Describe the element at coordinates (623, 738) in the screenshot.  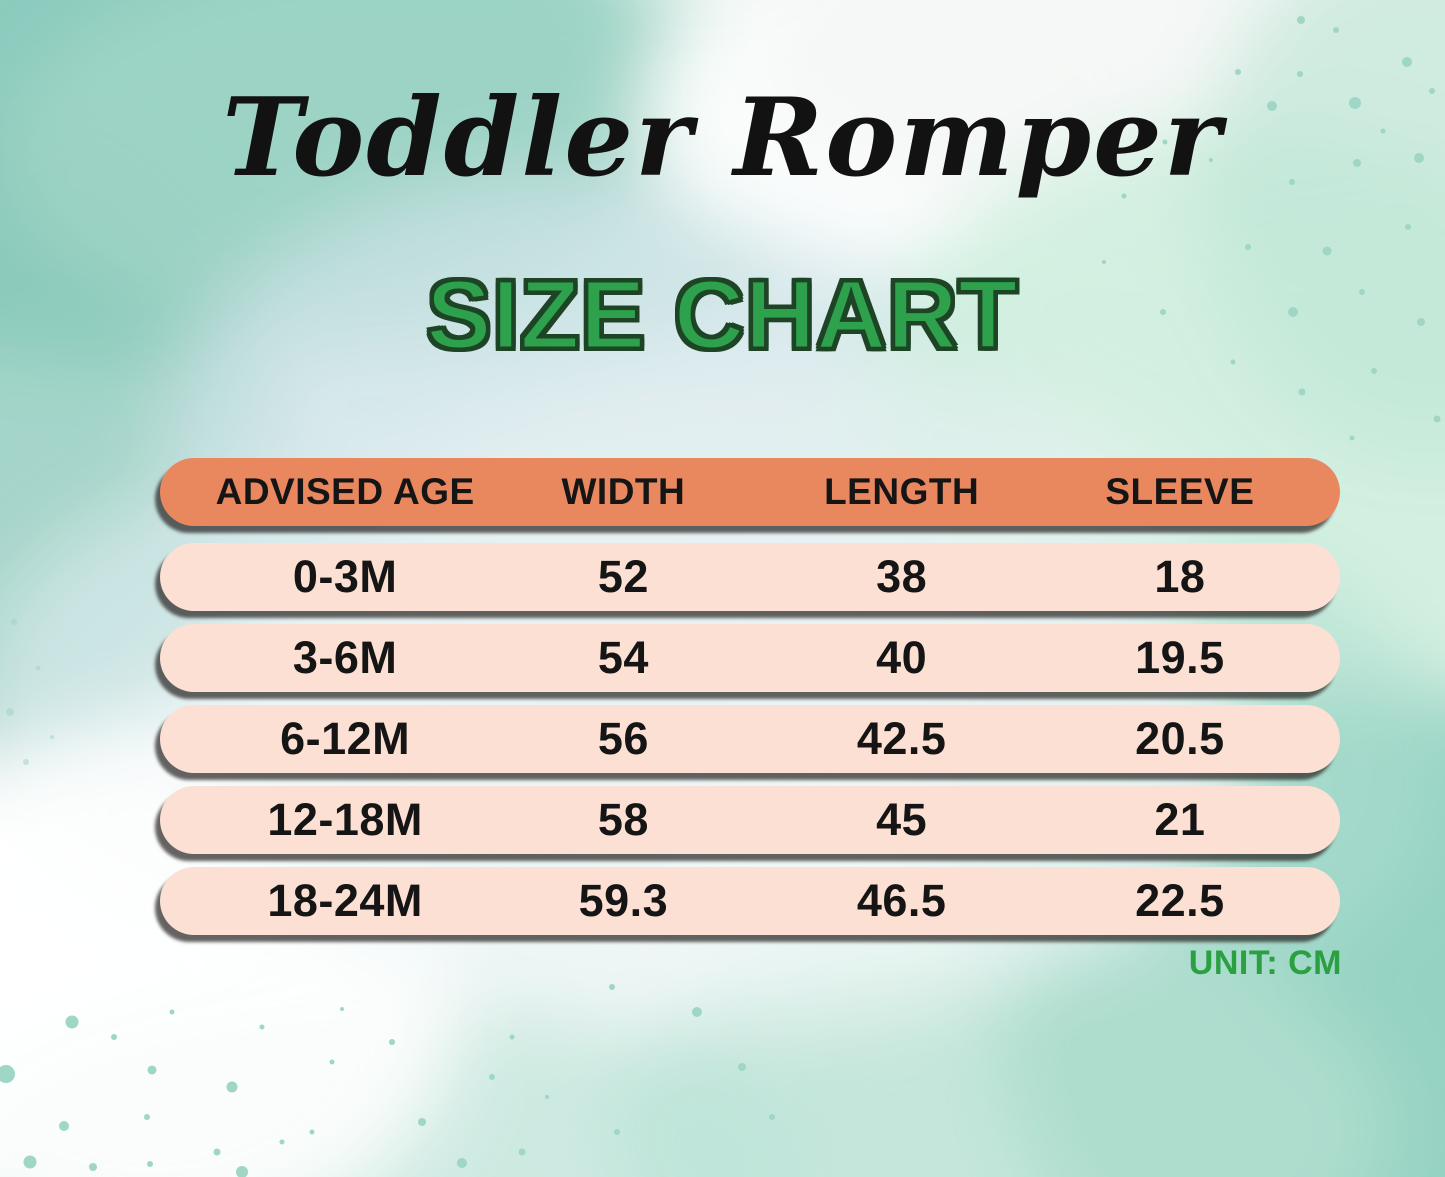
I see `cell-width: 56` at that location.